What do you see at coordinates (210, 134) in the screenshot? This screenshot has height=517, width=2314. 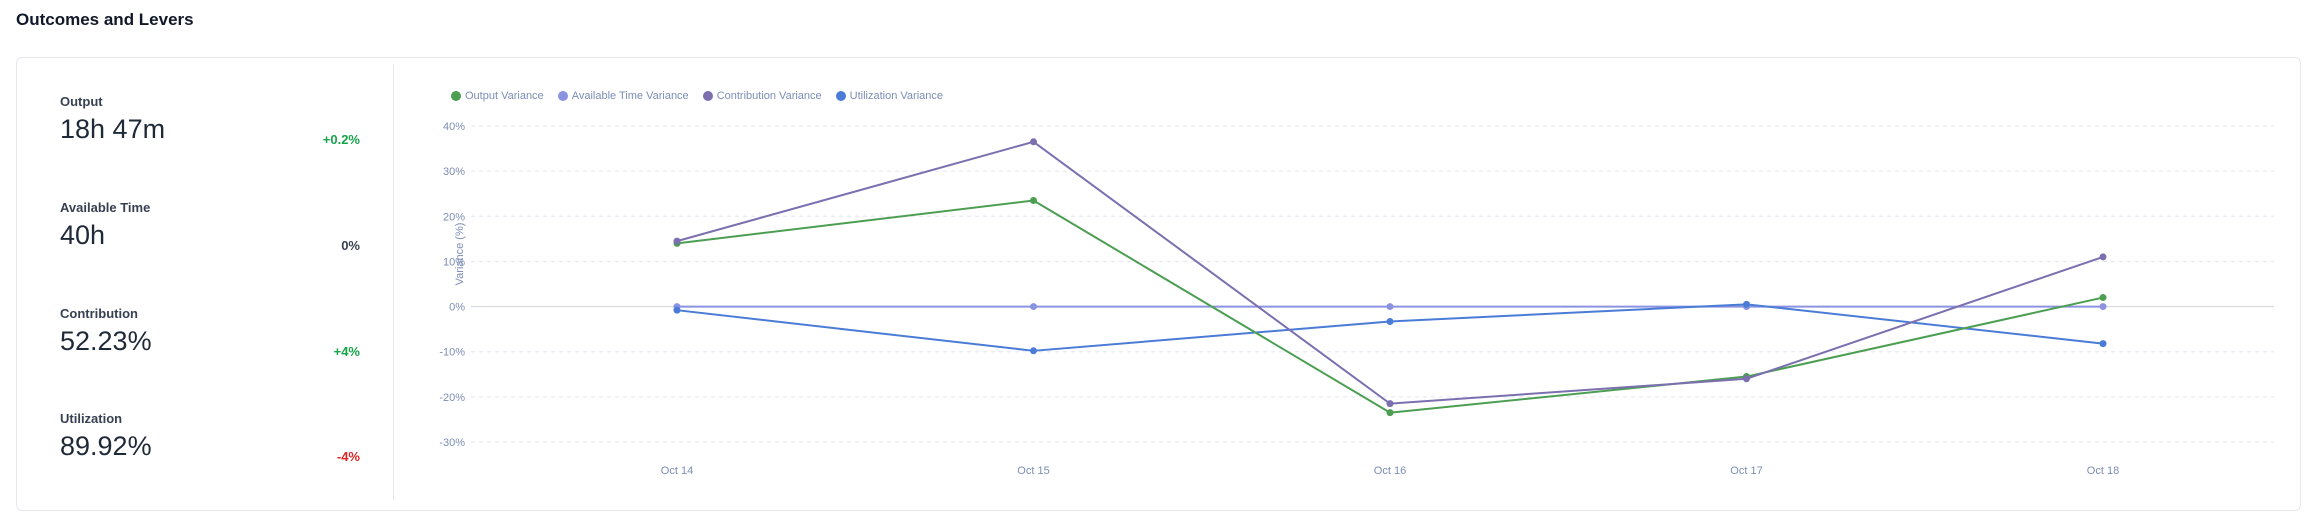 I see `metric-output: Output 18h 47m +0.2%` at bounding box center [210, 134].